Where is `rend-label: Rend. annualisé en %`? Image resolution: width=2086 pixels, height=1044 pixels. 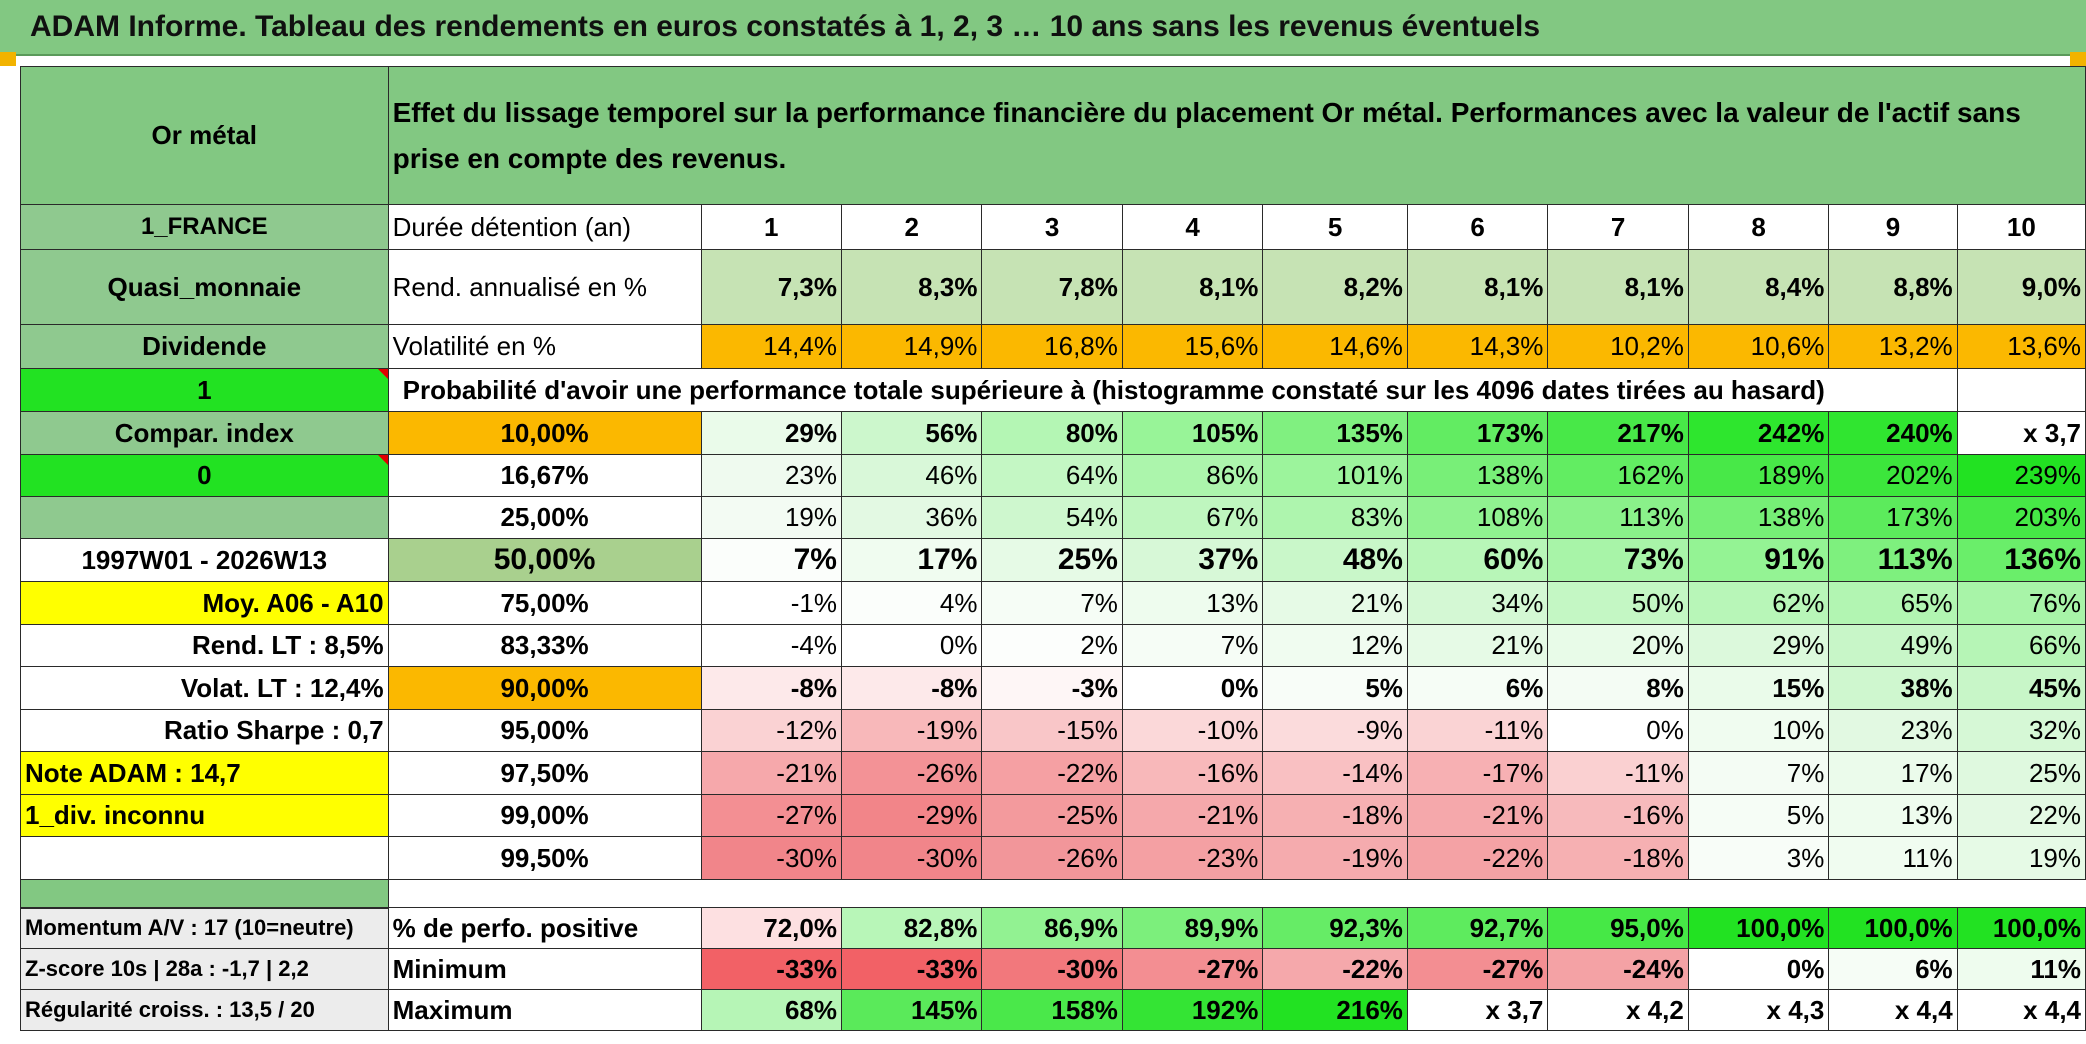 rend-label: Rend. annualisé en % is located at coordinates (544, 287).